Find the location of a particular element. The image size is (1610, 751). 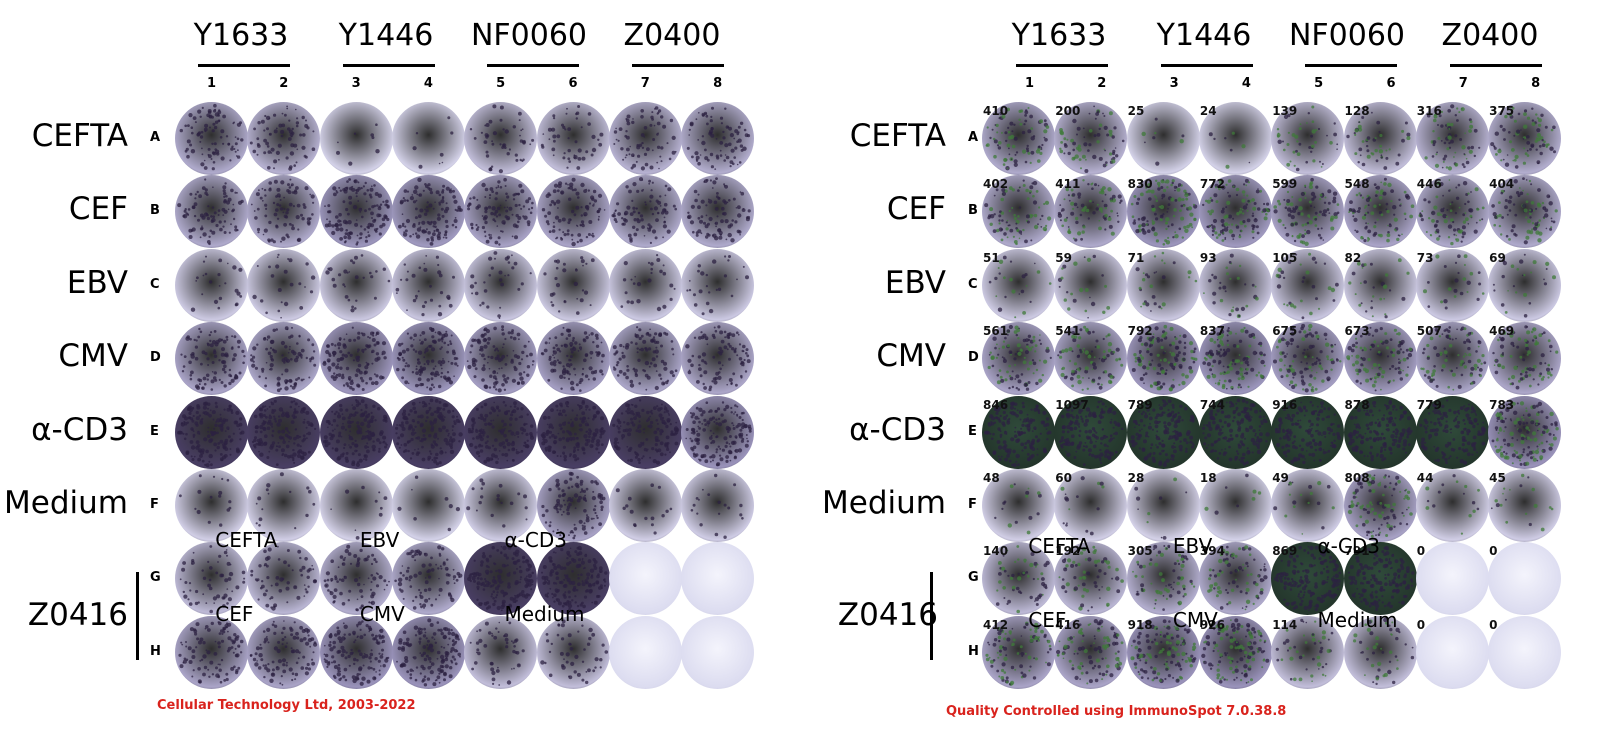

spot-layer is located at coordinates (428, 503).